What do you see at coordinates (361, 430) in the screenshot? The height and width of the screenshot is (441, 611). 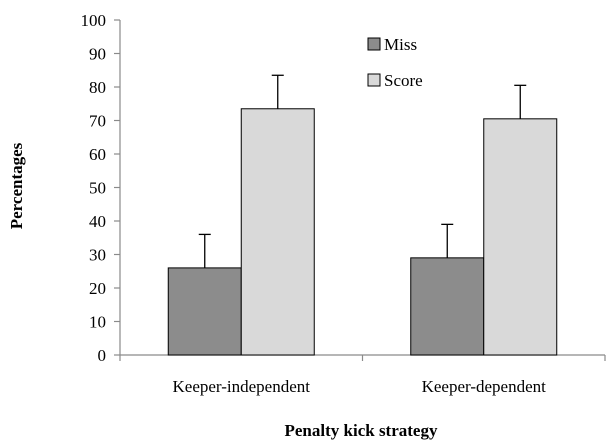 I see `x-axis-title: Penalty kick strategy` at bounding box center [361, 430].